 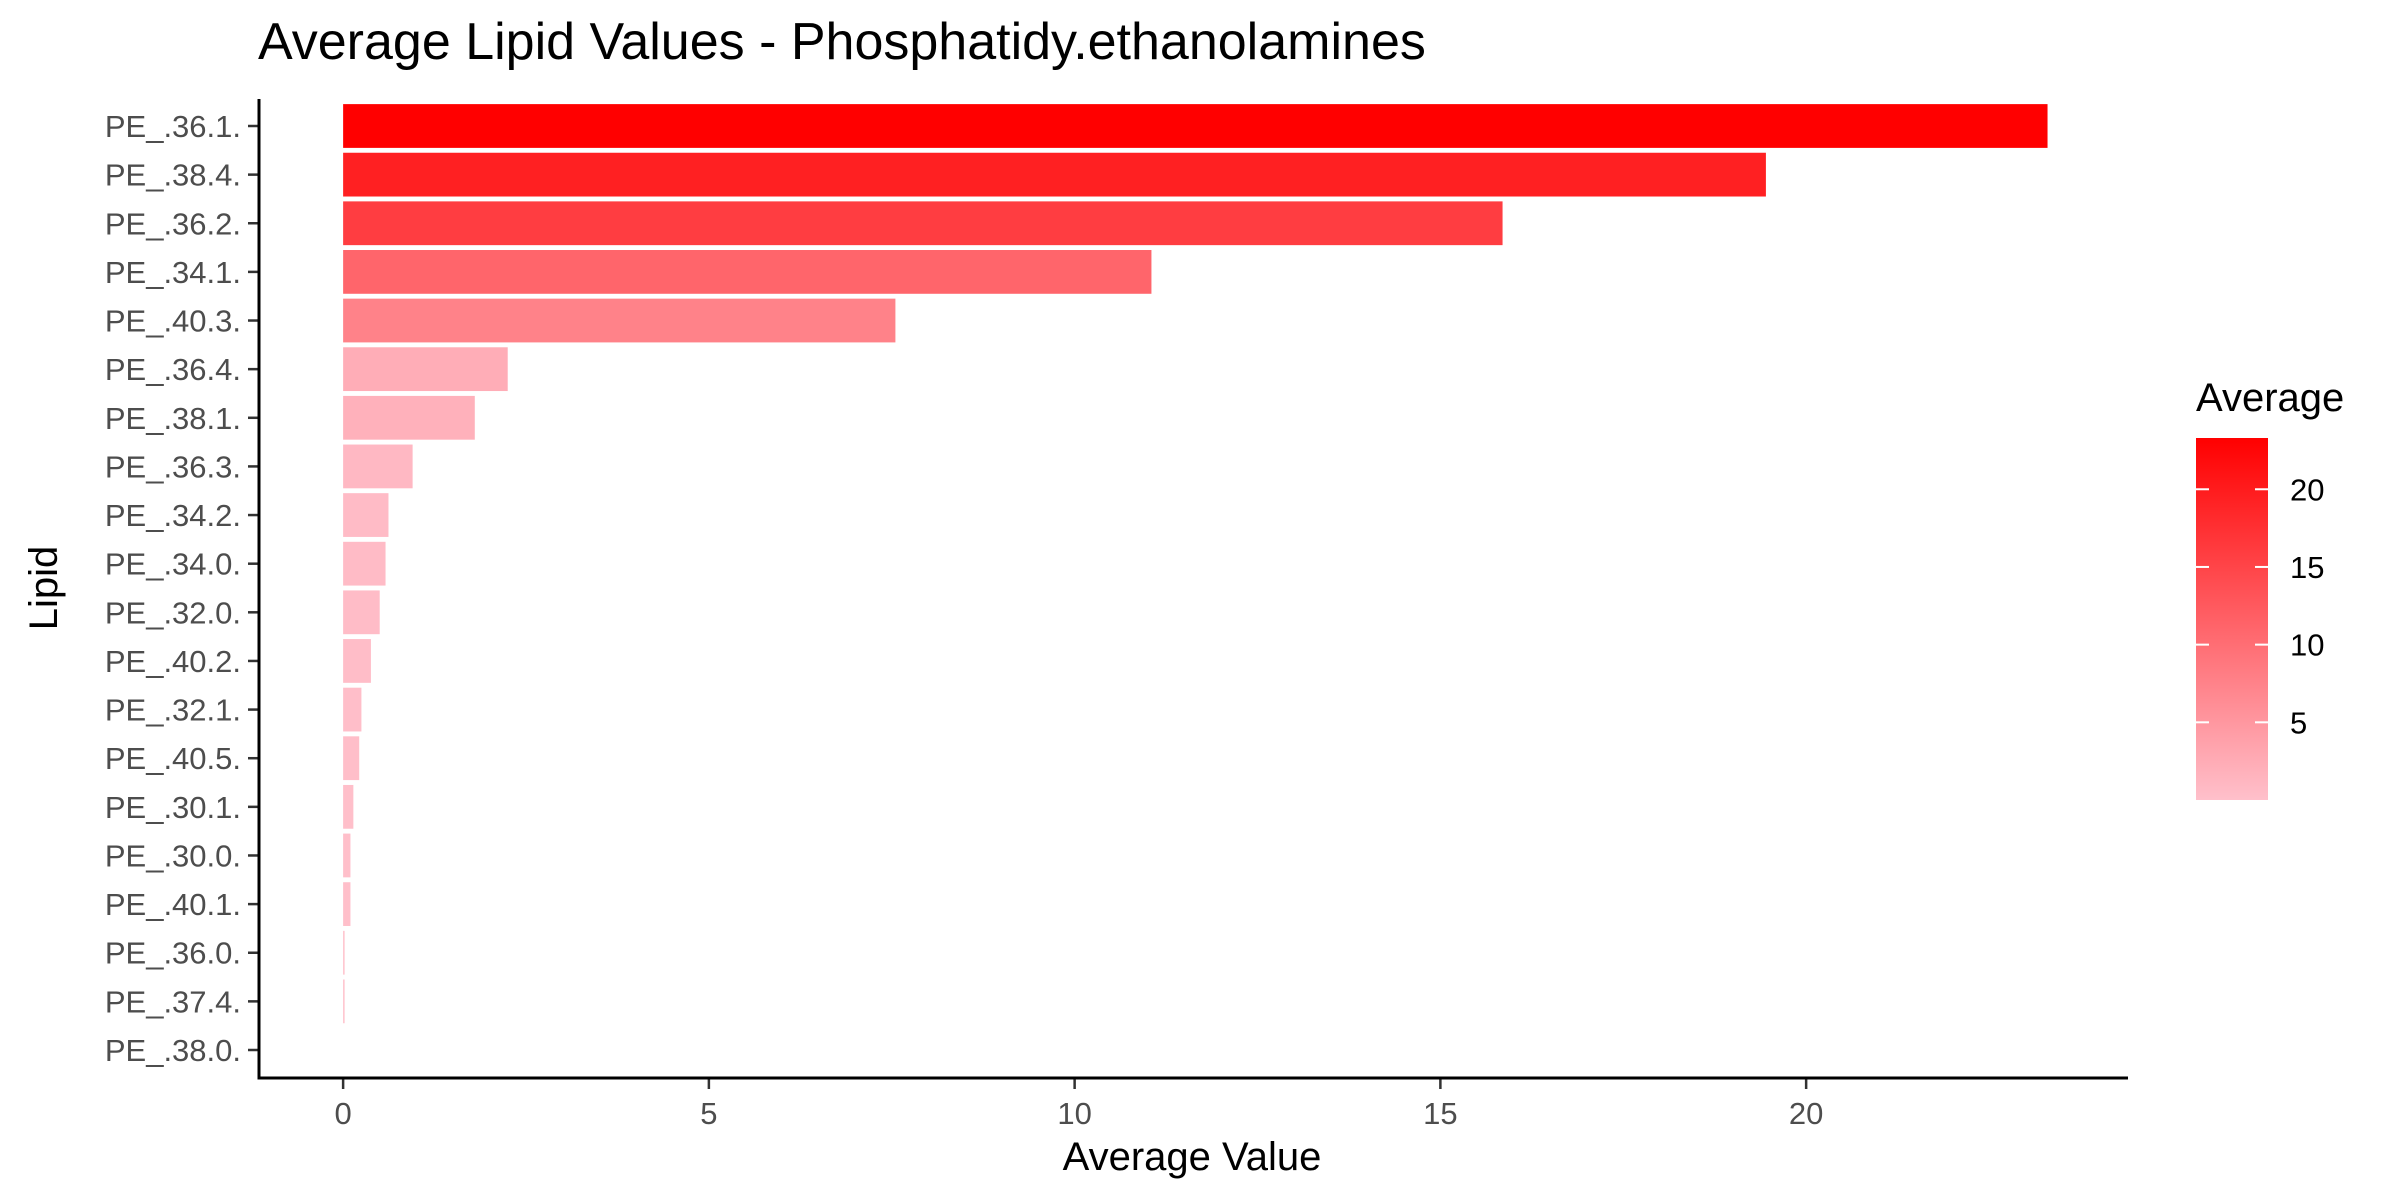 What do you see at coordinates (747, 272) in the screenshot?
I see `bar-PE_.34.1.` at bounding box center [747, 272].